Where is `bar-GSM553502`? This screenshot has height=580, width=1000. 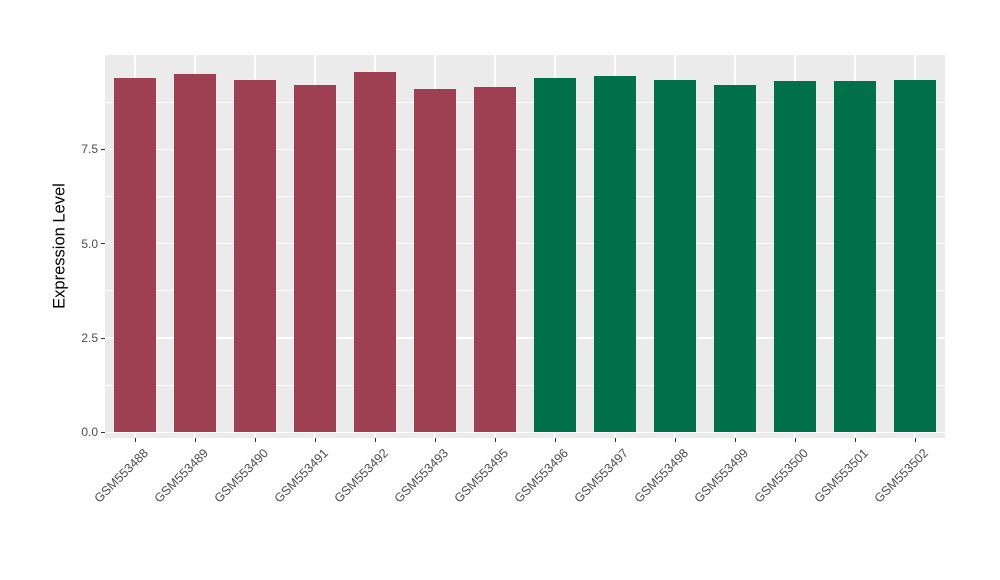
bar-GSM553502 is located at coordinates (915, 256).